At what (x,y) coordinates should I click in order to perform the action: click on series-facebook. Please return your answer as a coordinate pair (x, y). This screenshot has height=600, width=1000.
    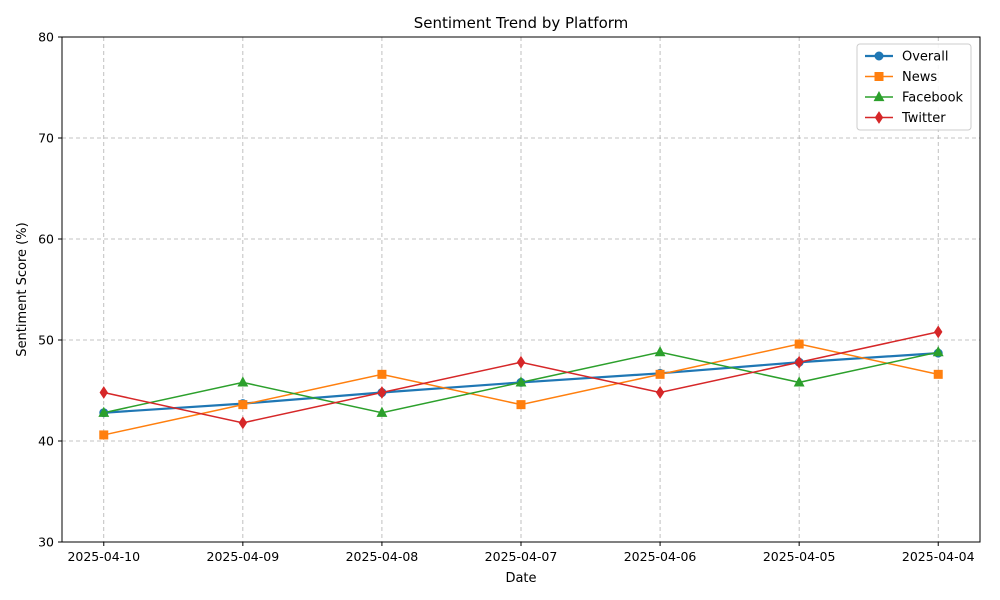
    Looking at the image, I should click on (521, 381).